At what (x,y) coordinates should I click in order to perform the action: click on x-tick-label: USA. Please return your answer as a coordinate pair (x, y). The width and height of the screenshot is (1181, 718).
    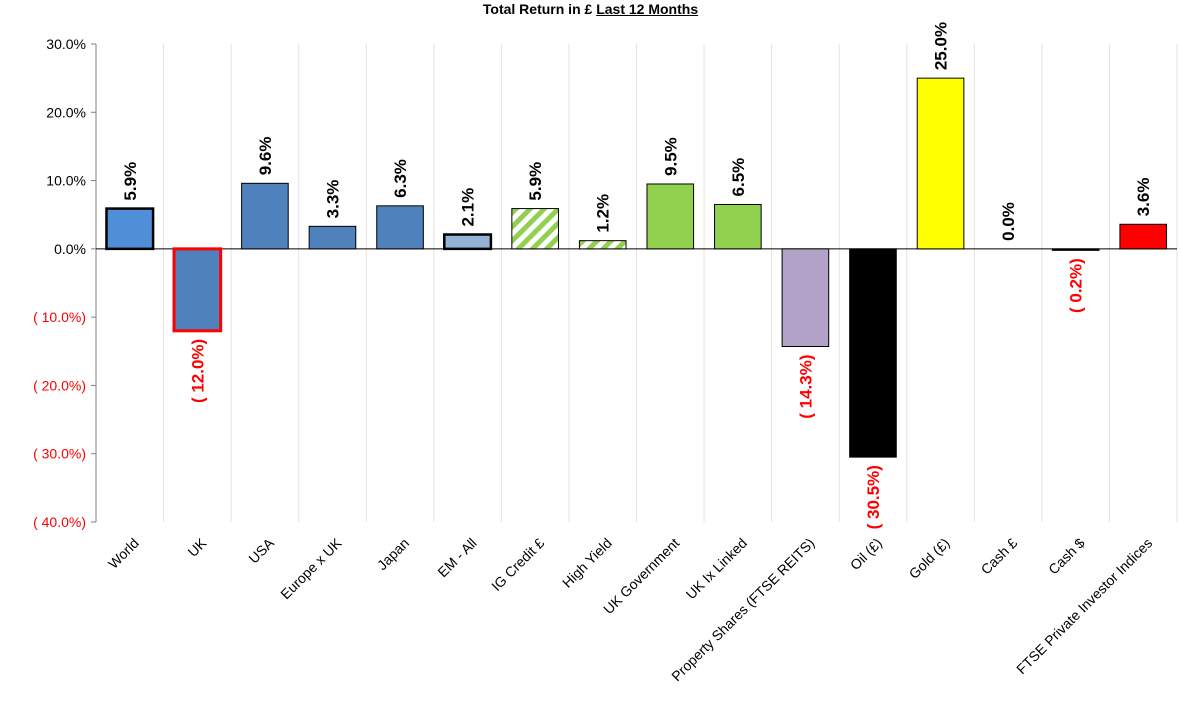
    Looking at the image, I should click on (261, 550).